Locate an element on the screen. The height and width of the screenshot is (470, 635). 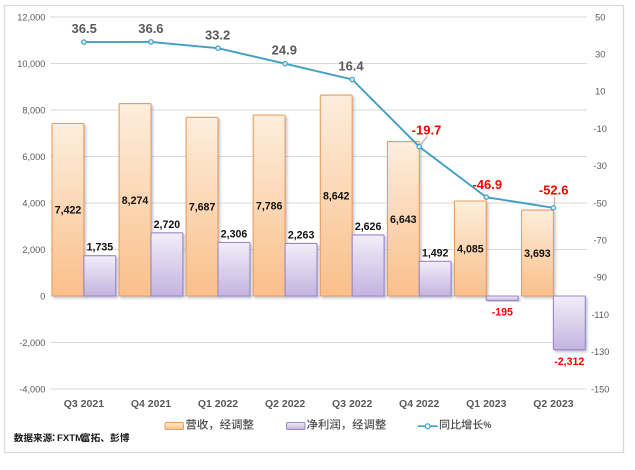
svg-text: 7,786 is located at coordinates (269, 207).